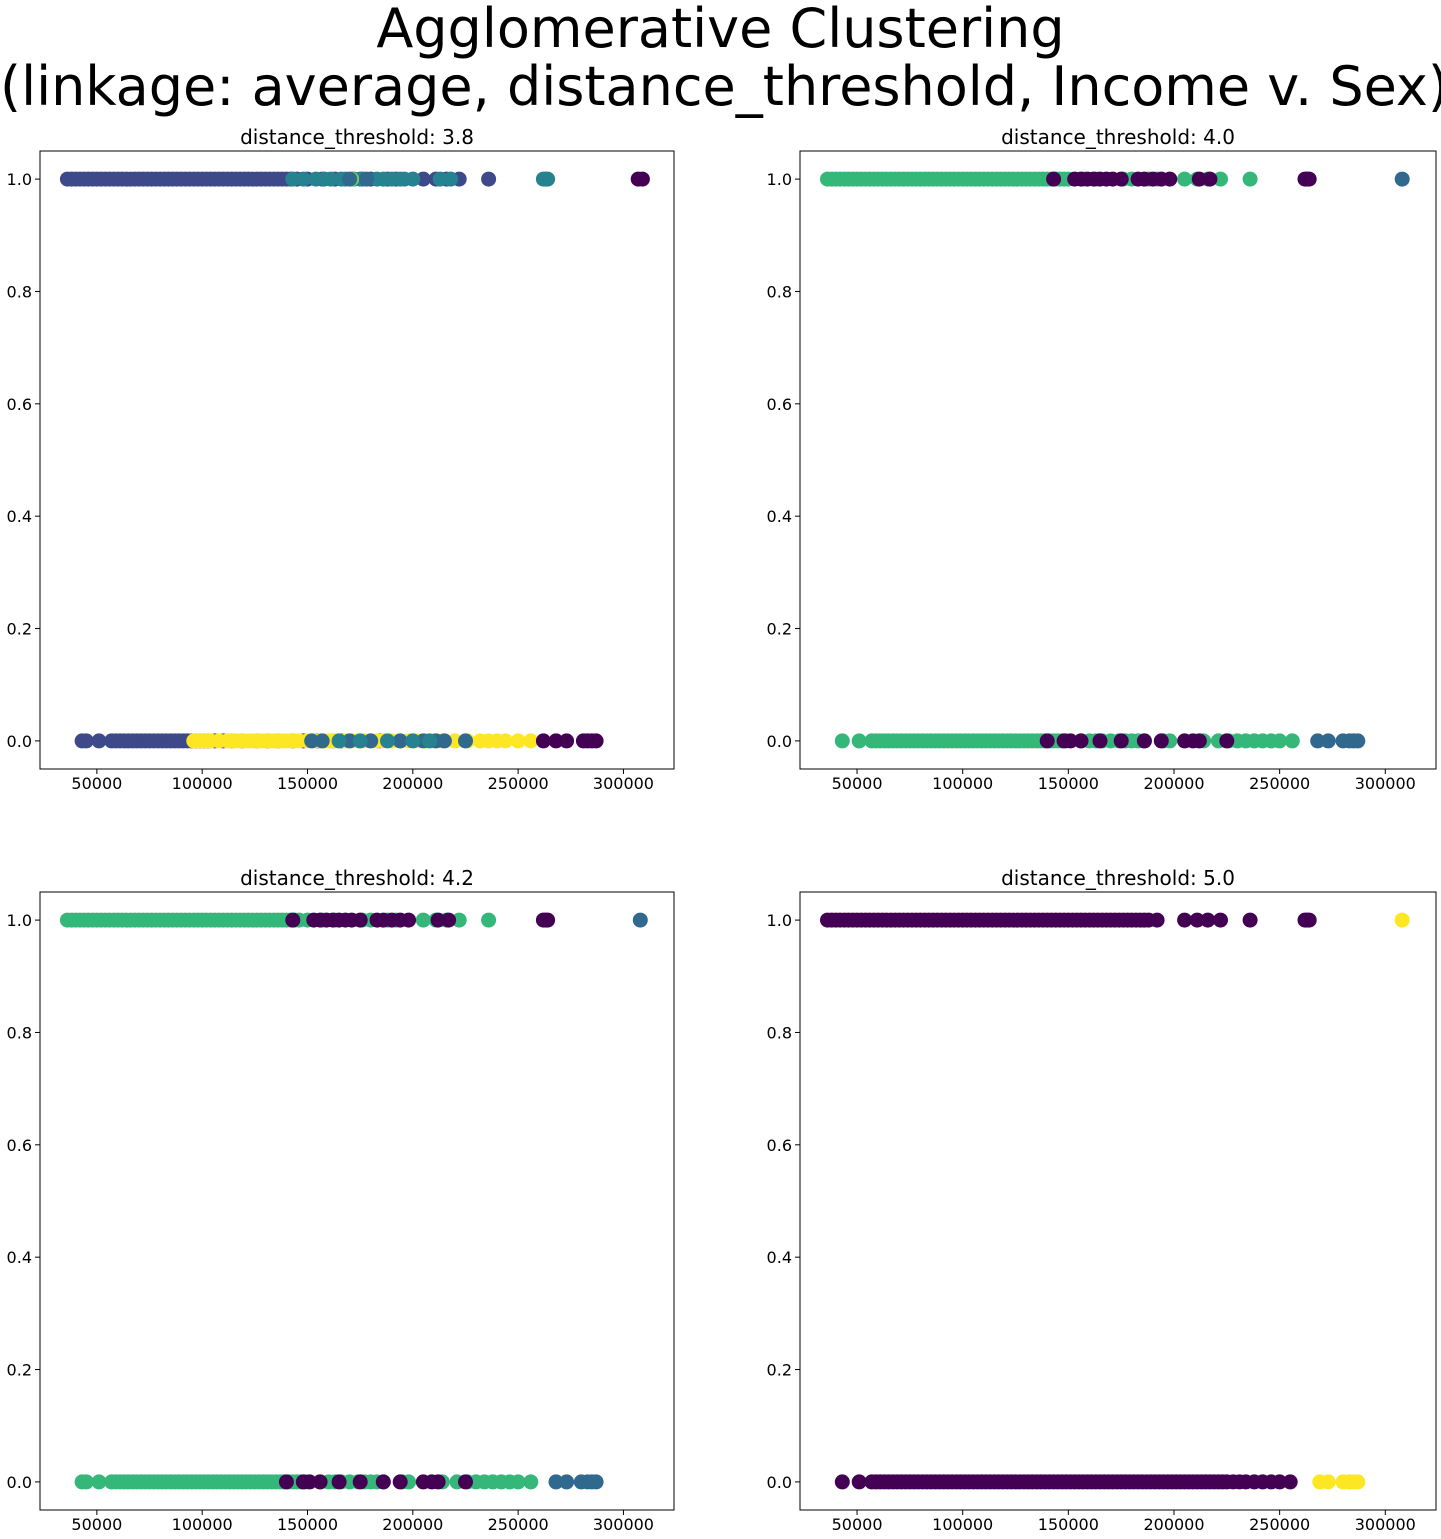  I want to click on subplot-title: distance_threshold: 5.0, so click(1118, 878).